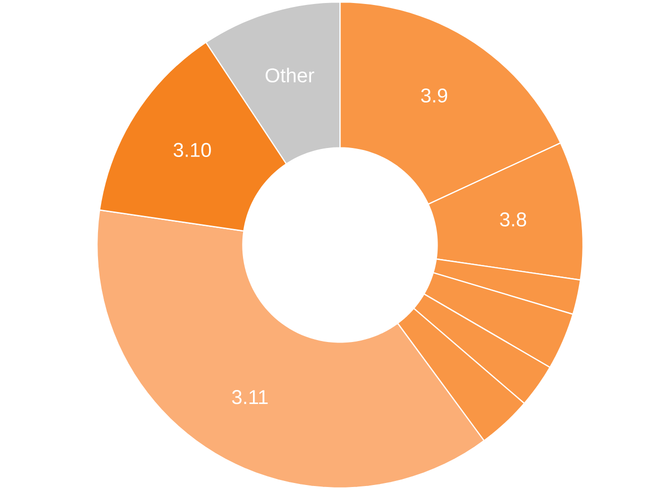 Image resolution: width=670 pixels, height=490 pixels. What do you see at coordinates (192, 149) in the screenshot?
I see `slice-label: 3.10` at bounding box center [192, 149].